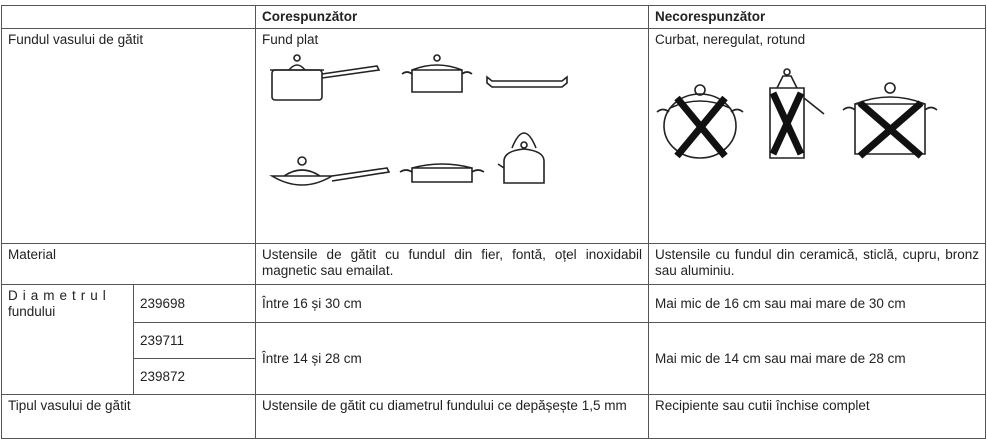 The width and height of the screenshot is (987, 447). Describe the element at coordinates (32, 311) in the screenshot. I see `row-label-text: fundului` at that location.